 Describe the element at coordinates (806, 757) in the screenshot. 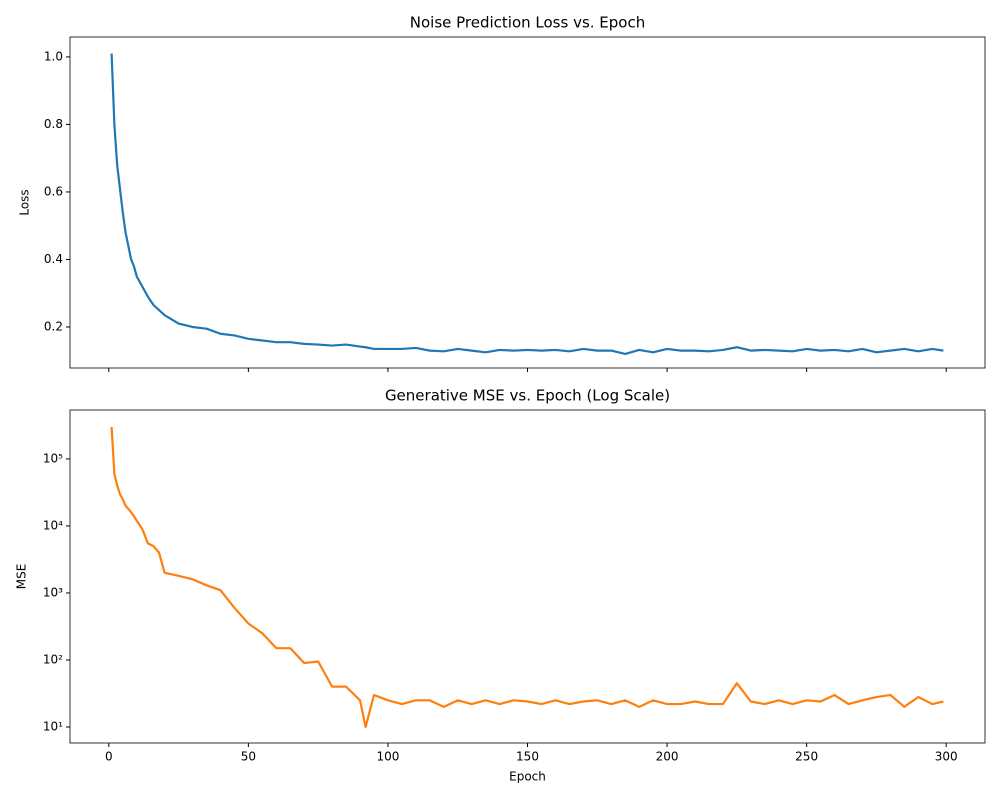

I see `x-tick-label: 250` at that location.